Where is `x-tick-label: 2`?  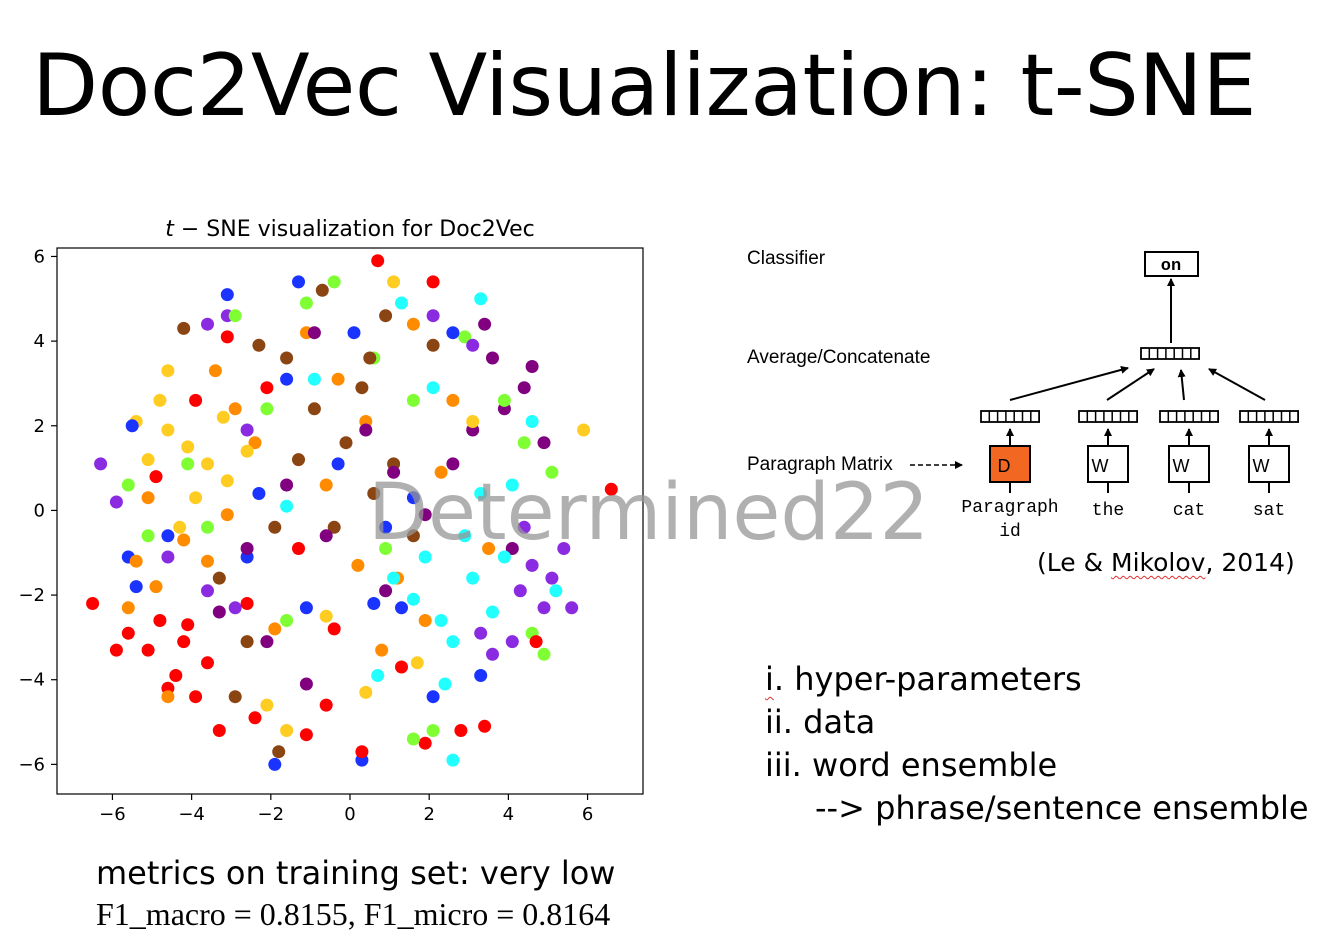 x-tick-label: 2 is located at coordinates (428, 814).